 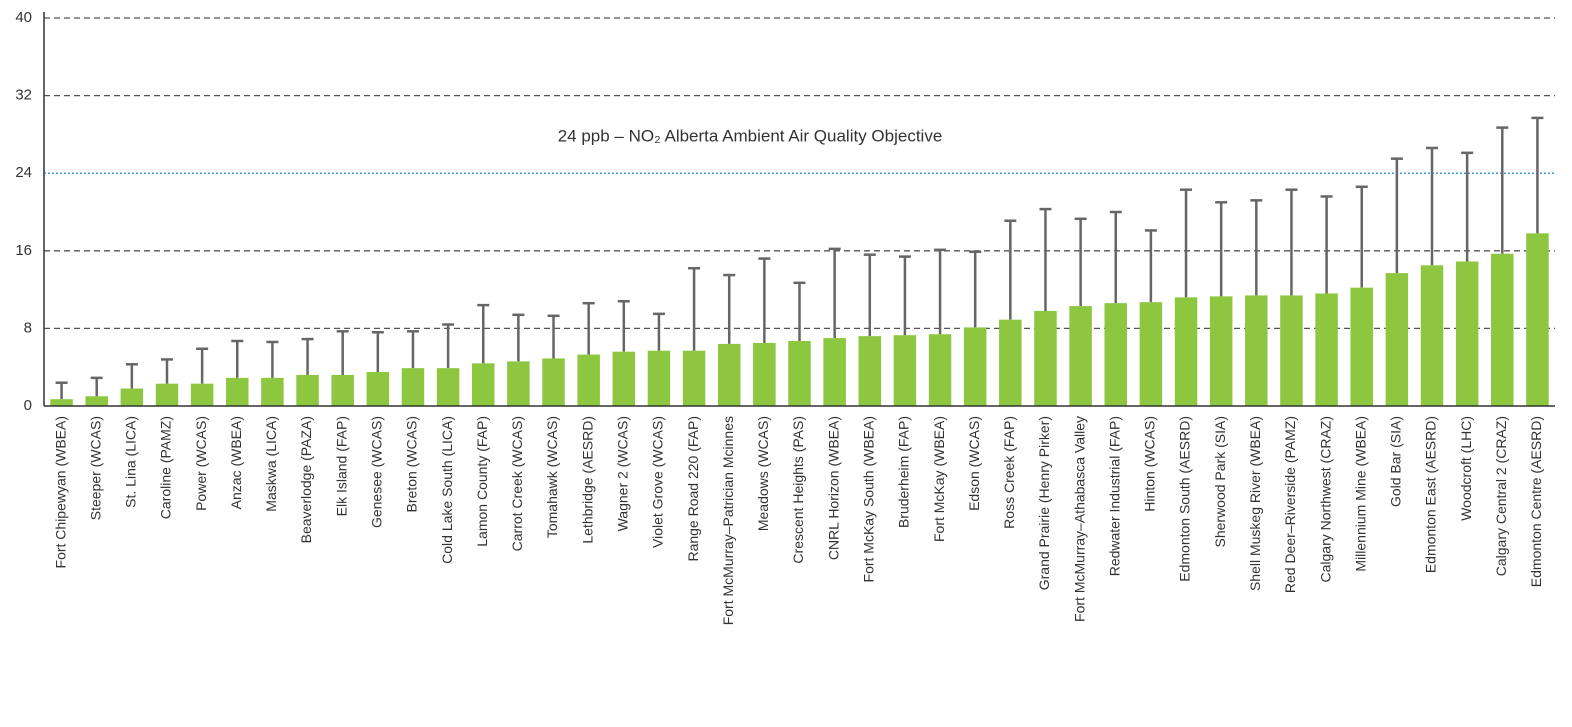 I want to click on x-tick-label: Lethbridge (AESRD), so click(x=587, y=480).